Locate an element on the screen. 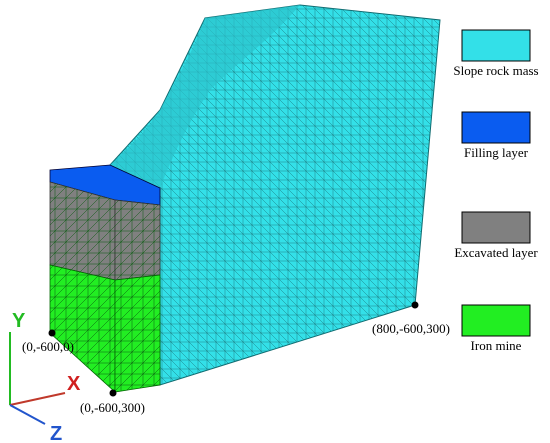 The height and width of the screenshot is (443, 550). layer-block is located at coordinates (105, 278).